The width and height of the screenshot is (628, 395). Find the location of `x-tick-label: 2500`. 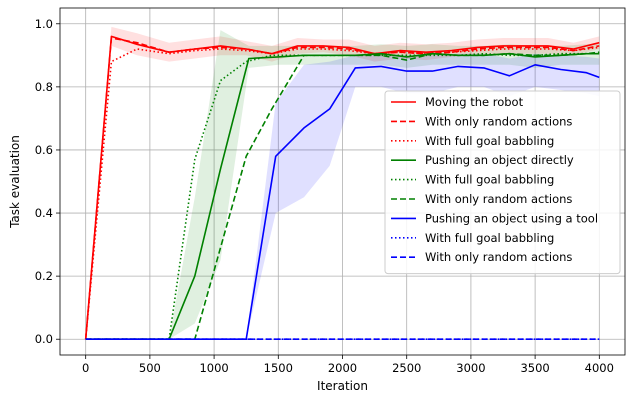

x-tick-label: 2500 is located at coordinates (406, 368).